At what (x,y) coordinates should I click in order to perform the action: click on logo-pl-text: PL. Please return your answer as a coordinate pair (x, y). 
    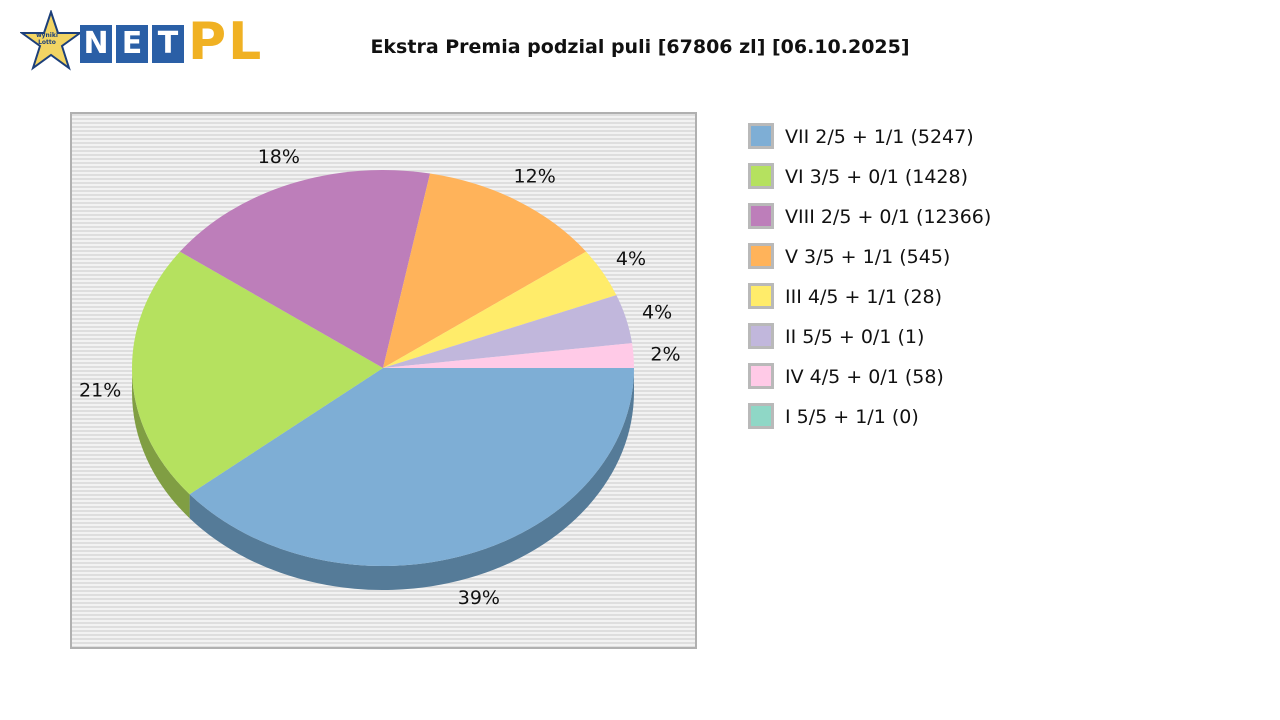
    Looking at the image, I should click on (226, 42).